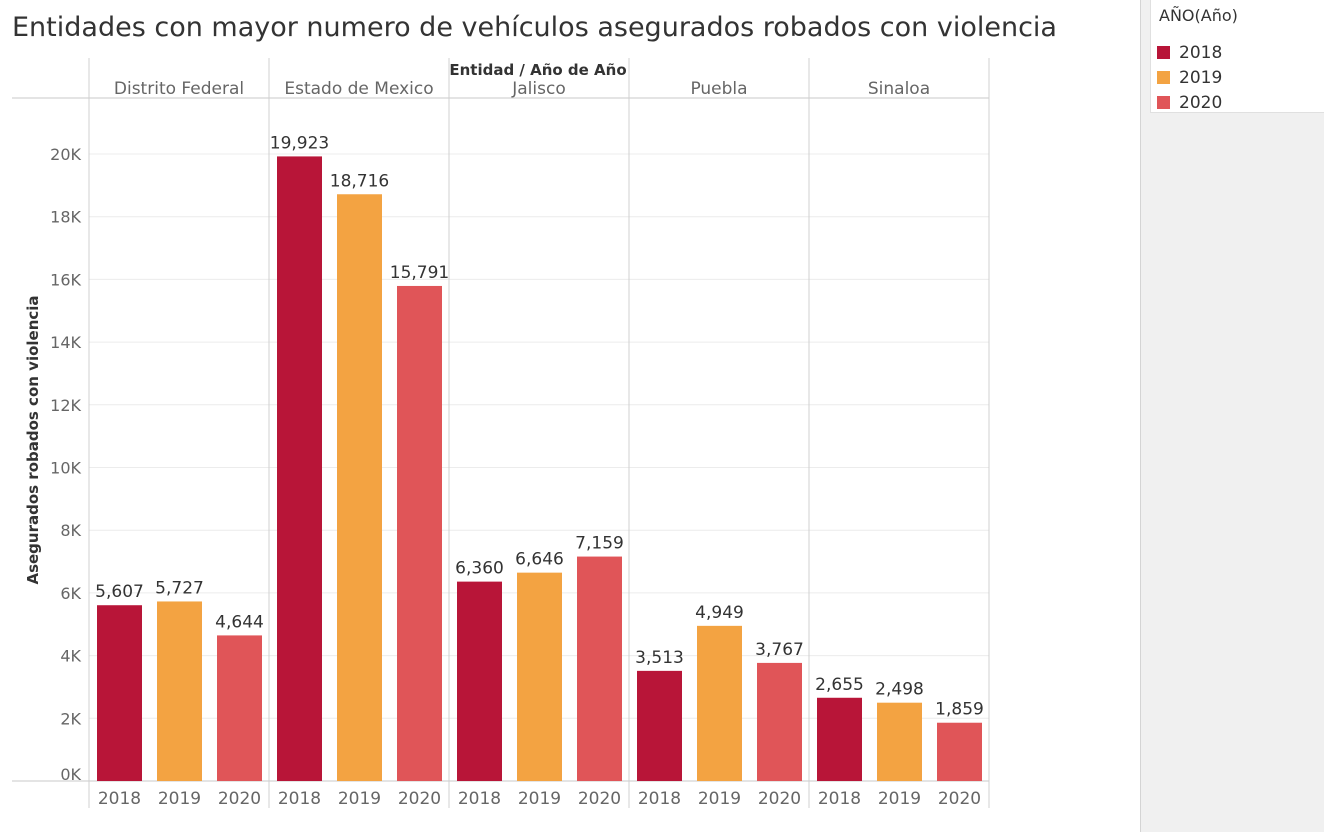  I want to click on legend-title: AÑO(Año), so click(1198, 15).